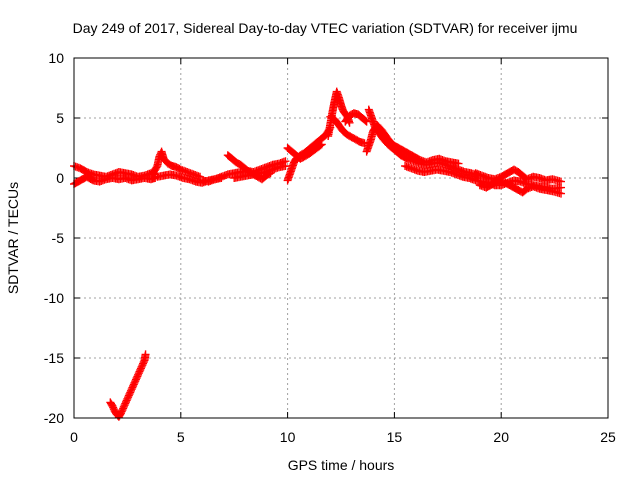 This screenshot has width=640, height=480. What do you see at coordinates (13, 238) in the screenshot?
I see `y-axis-label: SDTVAR / TECUs` at bounding box center [13, 238].